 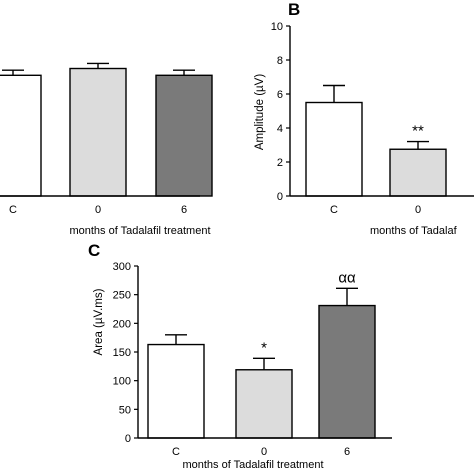 I want to click on y-tick-label: 50, so click(x=125, y=410).